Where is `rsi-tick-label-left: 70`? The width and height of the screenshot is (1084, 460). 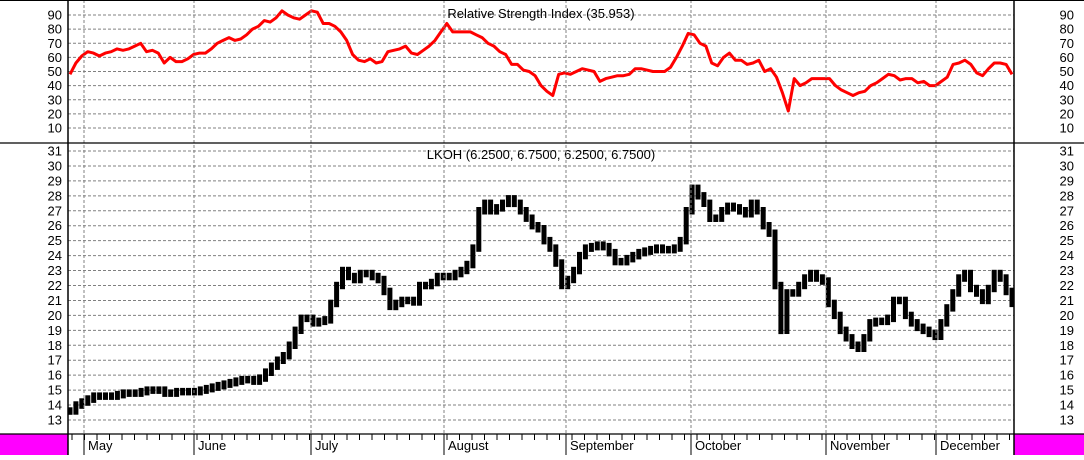
rsi-tick-label-left: 70 is located at coordinates (55, 43).